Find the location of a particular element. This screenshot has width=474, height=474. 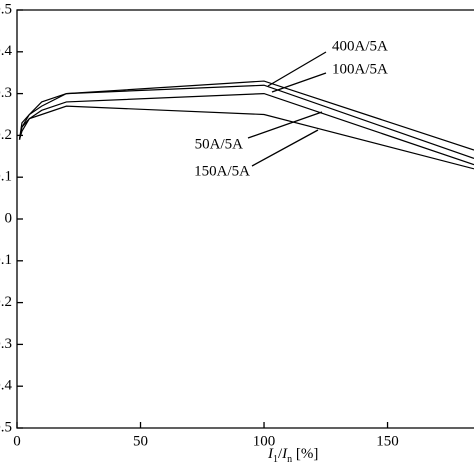

y-tick-label: 0.4 is located at coordinates (6, 51).